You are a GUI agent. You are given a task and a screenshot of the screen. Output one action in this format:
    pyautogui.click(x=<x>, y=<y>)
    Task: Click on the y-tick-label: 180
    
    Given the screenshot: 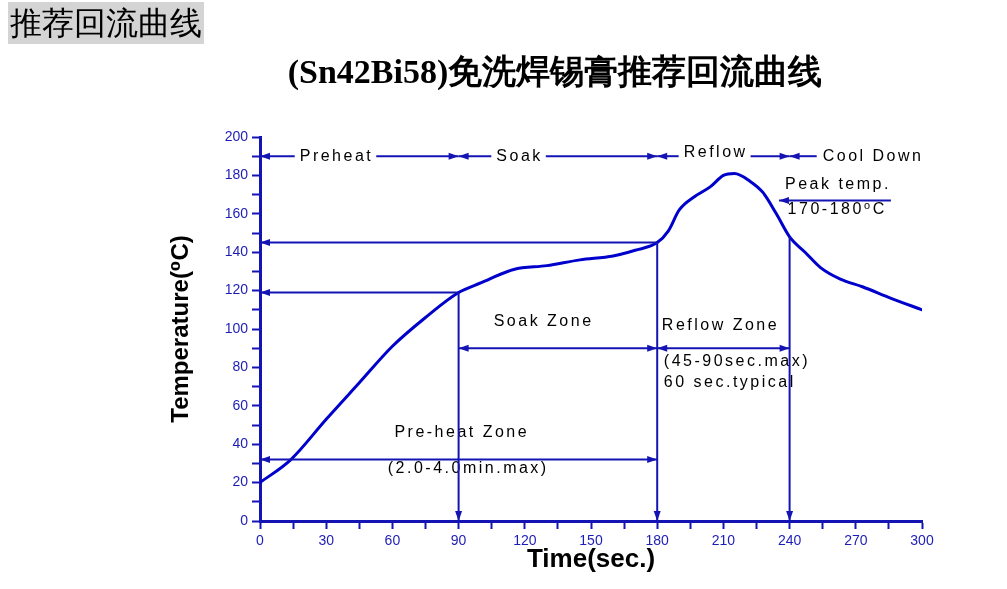 What is the action you would take?
    pyautogui.click(x=236, y=174)
    